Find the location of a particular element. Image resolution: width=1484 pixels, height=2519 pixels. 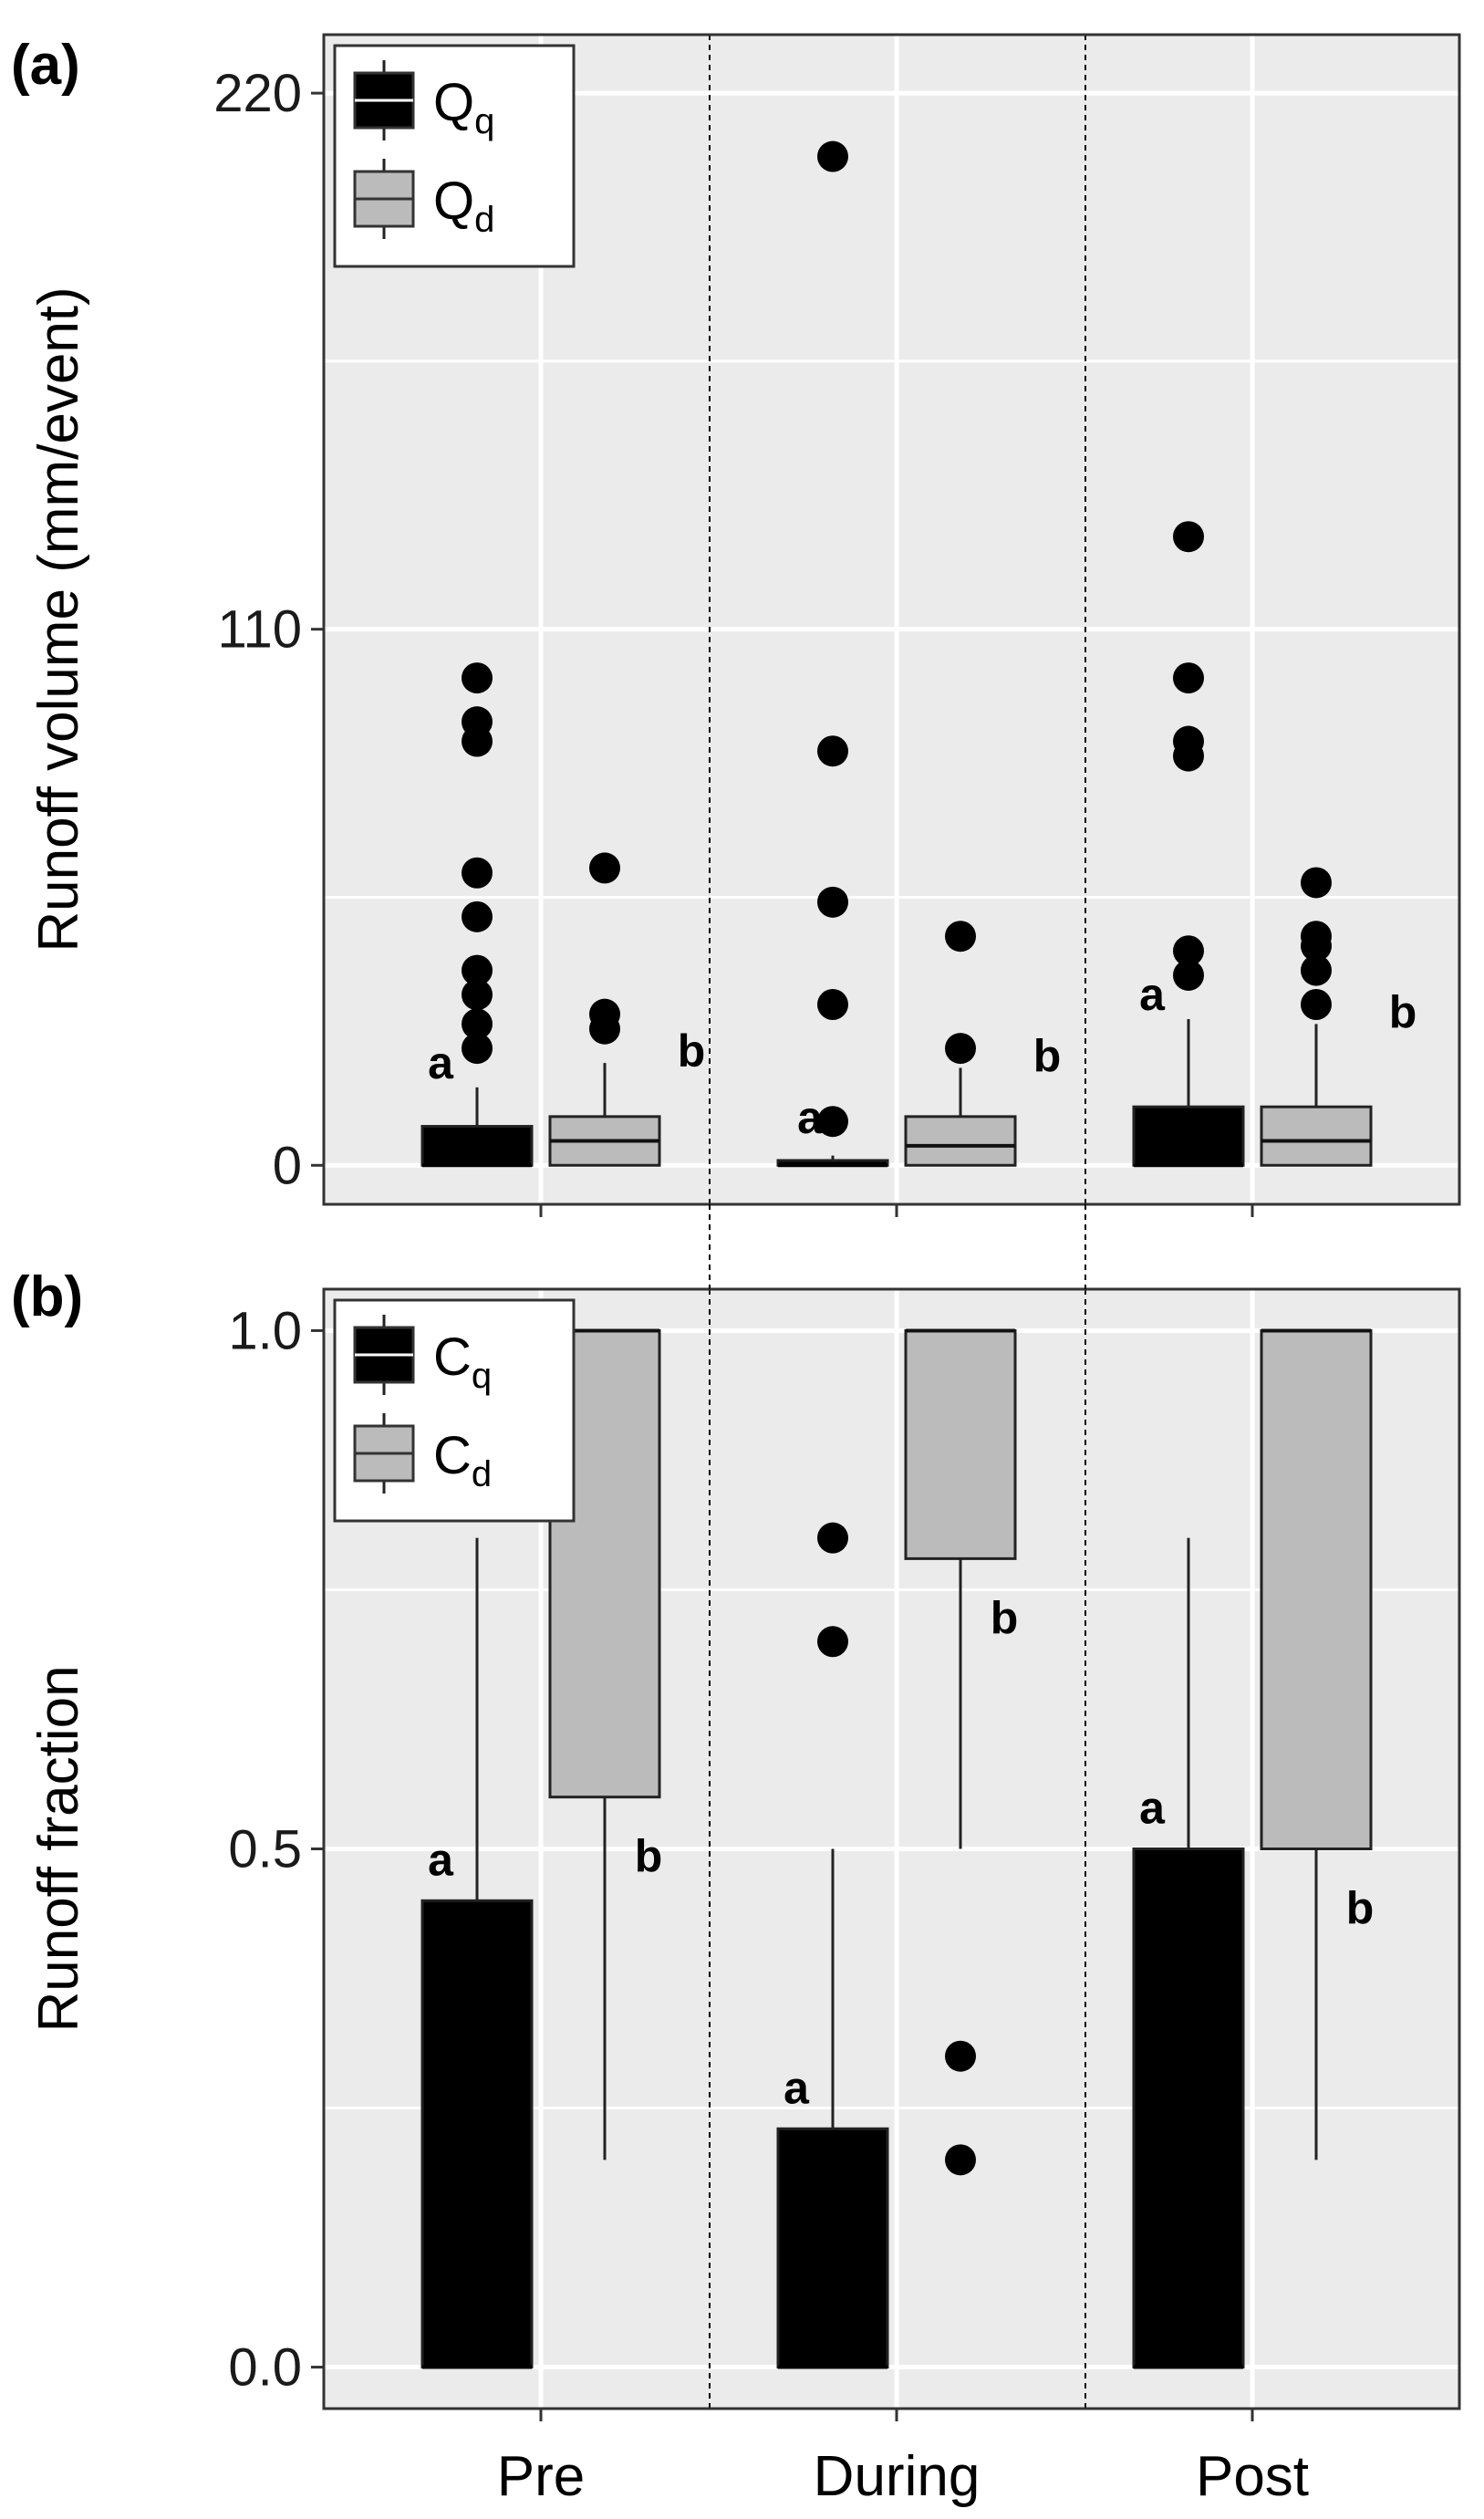

legend-label-Qd: Qd is located at coordinates (464, 206).